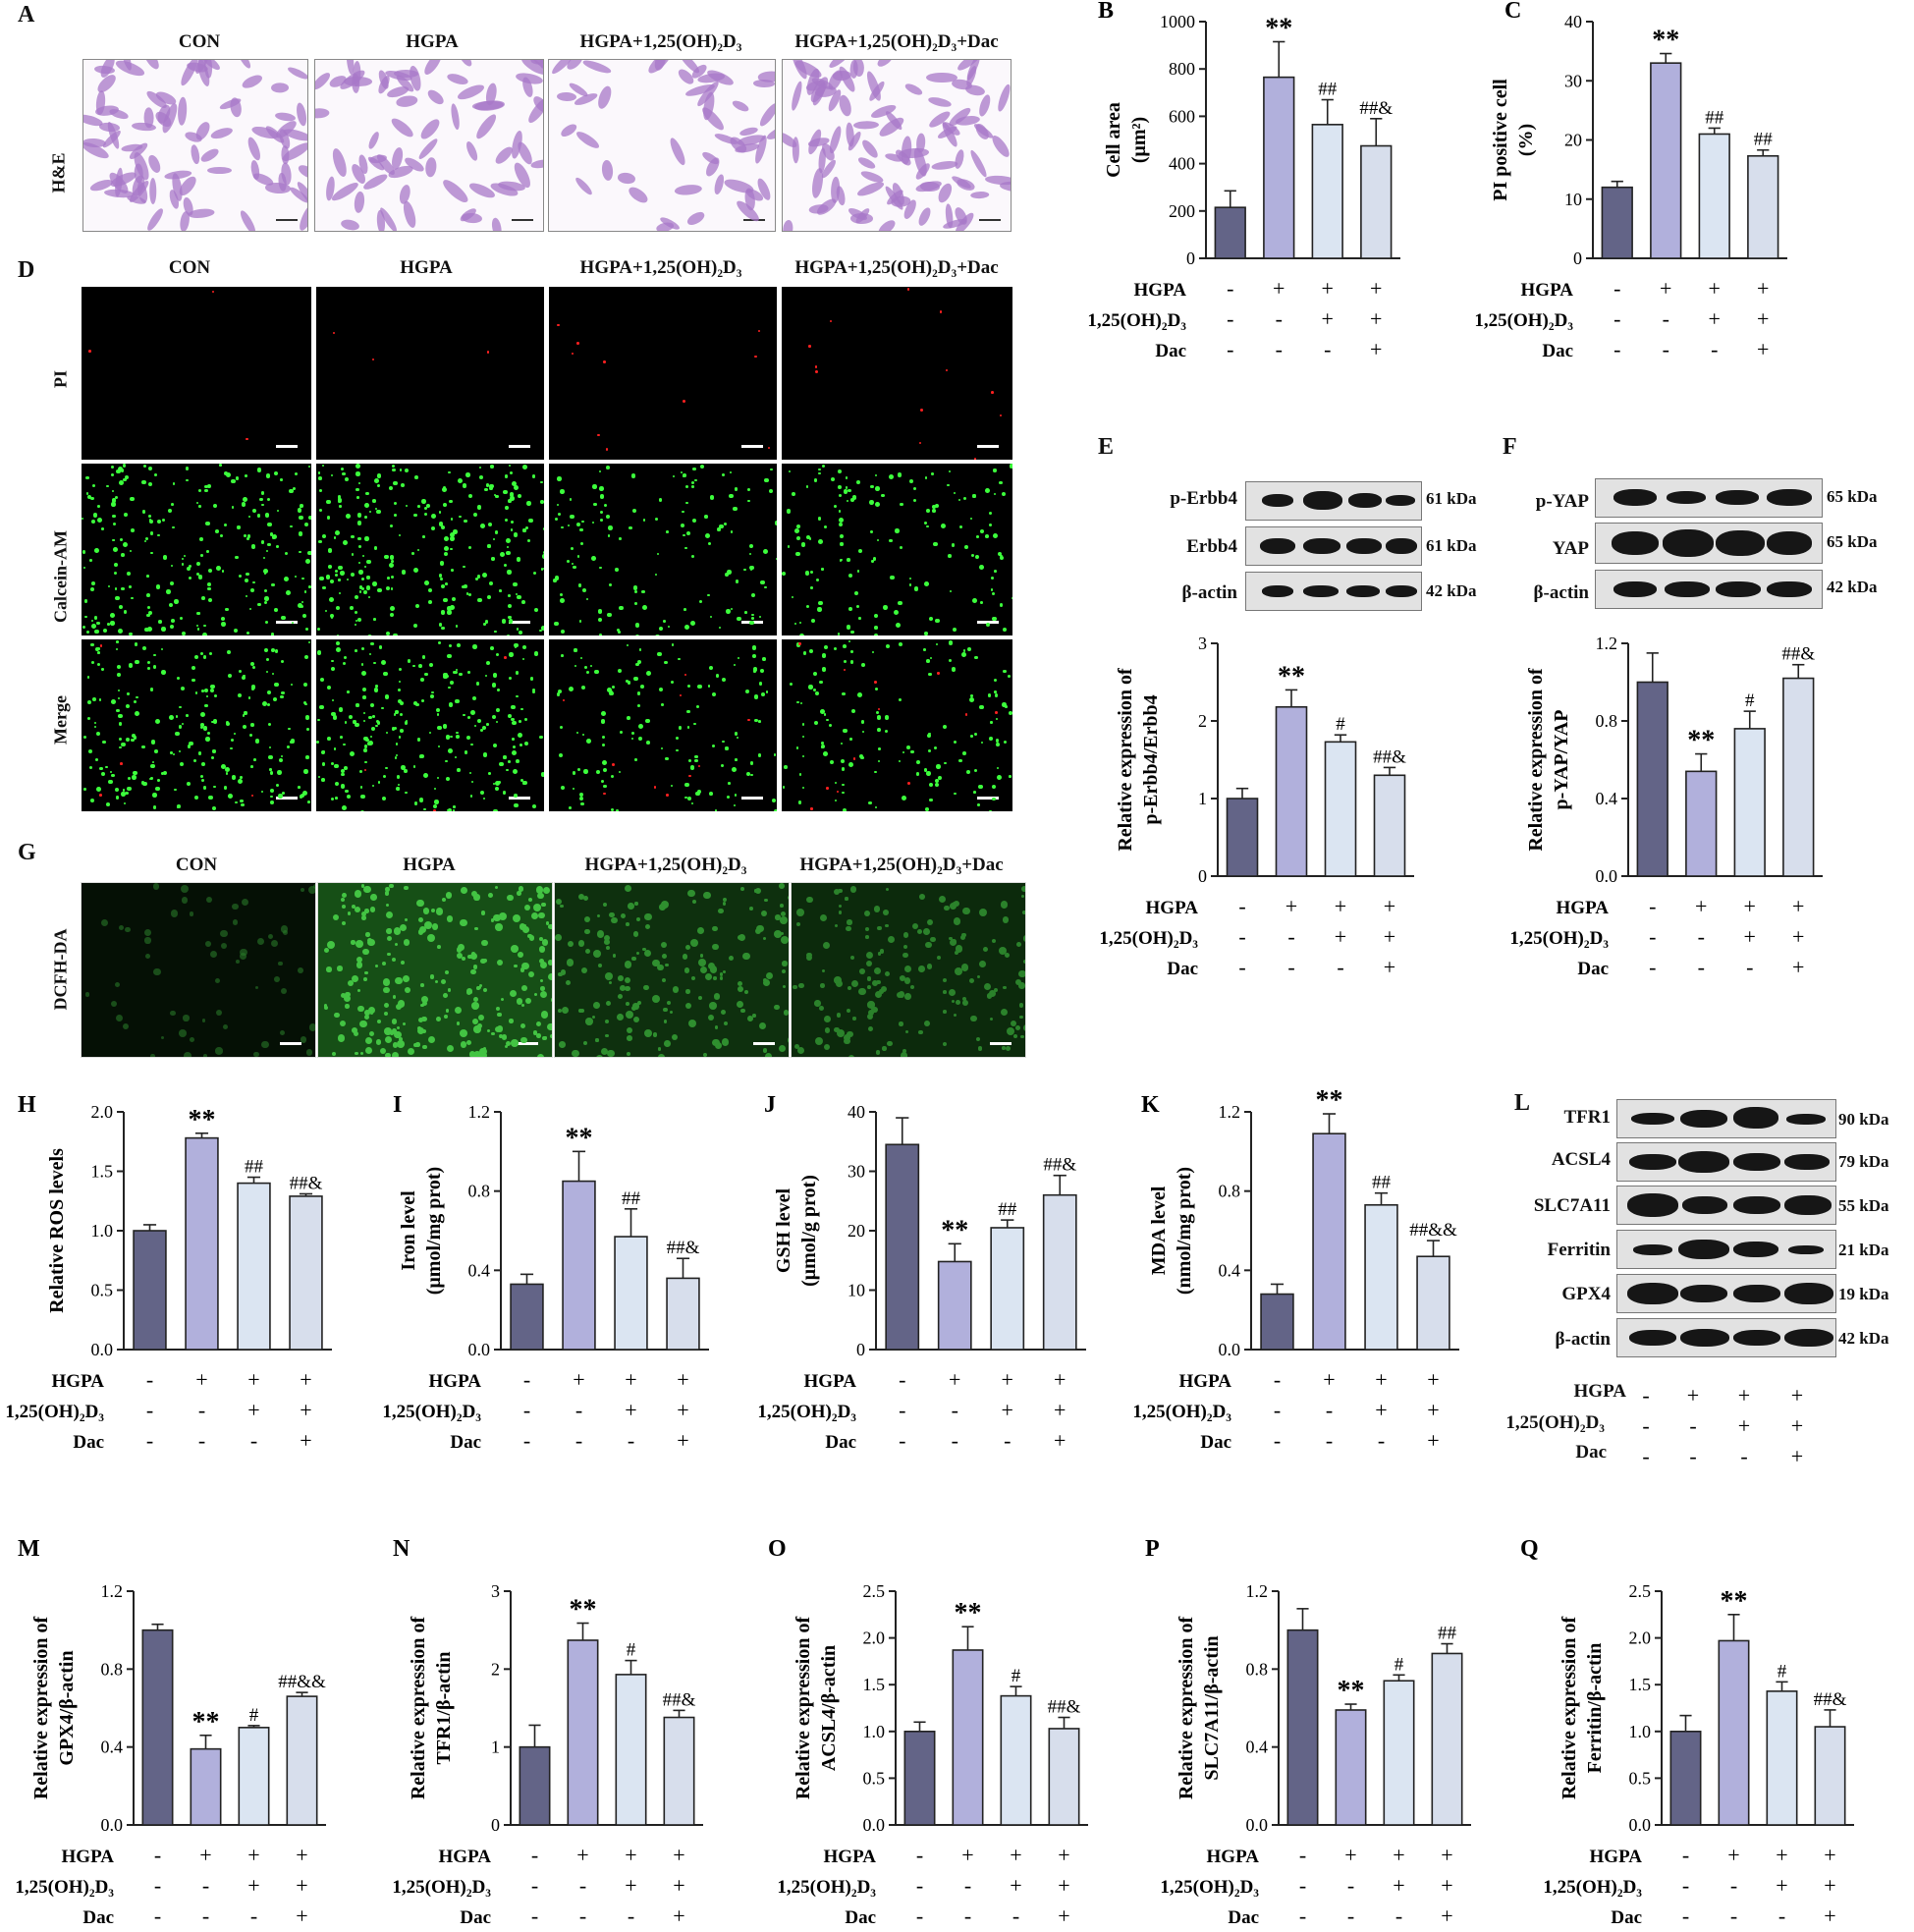  Describe the element at coordinates (770, 1105) in the screenshot. I see `panel-label-J: J` at that location.